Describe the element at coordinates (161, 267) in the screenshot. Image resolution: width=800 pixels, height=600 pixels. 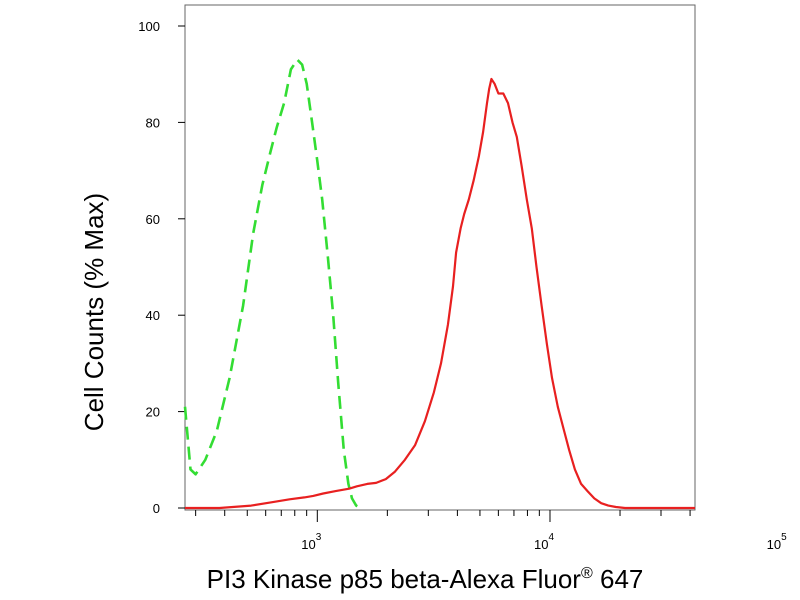
I see `y-axis: 0 20 40 60 80 100` at that location.